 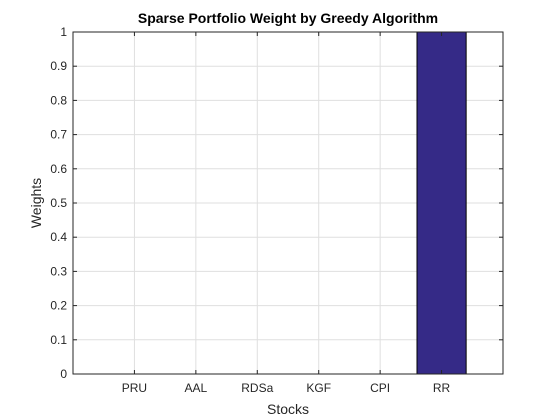 What do you see at coordinates (196, 388) in the screenshot?
I see `x-tick-label: AAL` at bounding box center [196, 388].